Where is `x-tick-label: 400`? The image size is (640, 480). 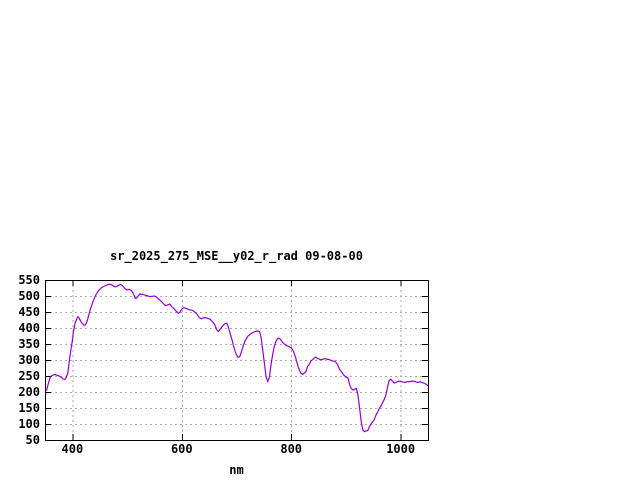
x-tick-label: 400 is located at coordinates (72, 449).